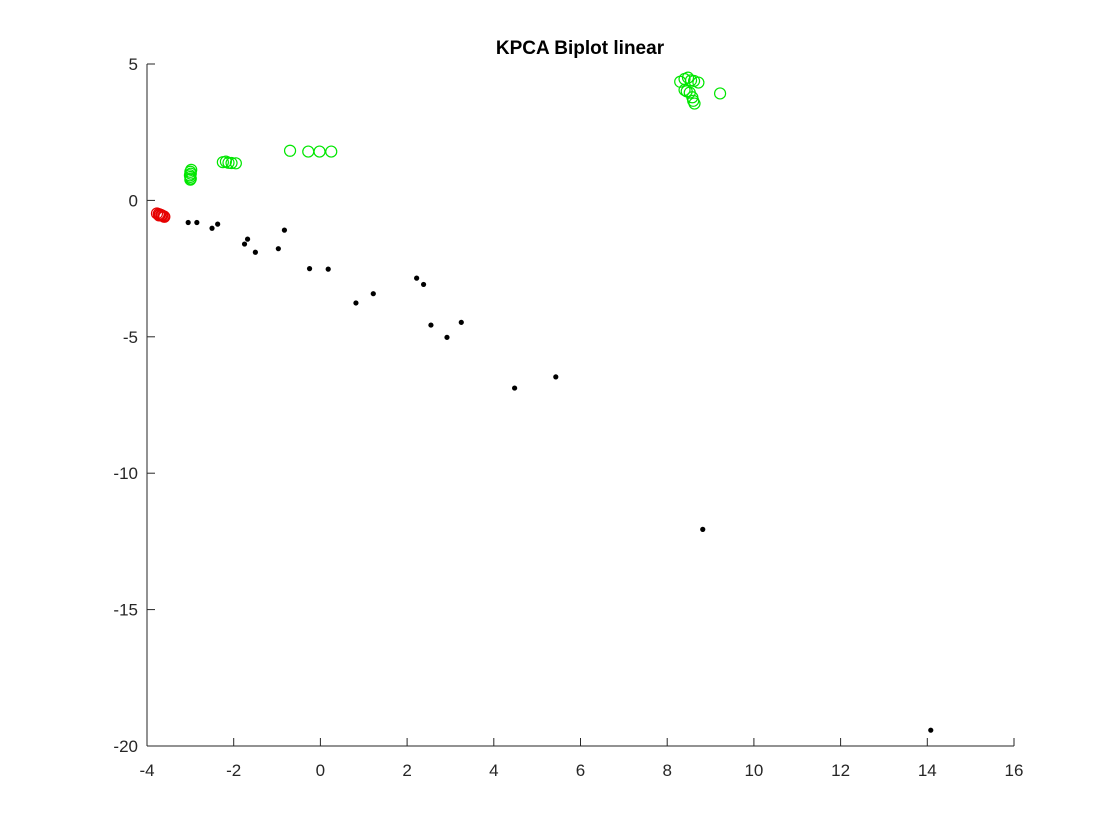  Describe the element at coordinates (146, 770) in the screenshot. I see `x-tick-label: -4` at that location.